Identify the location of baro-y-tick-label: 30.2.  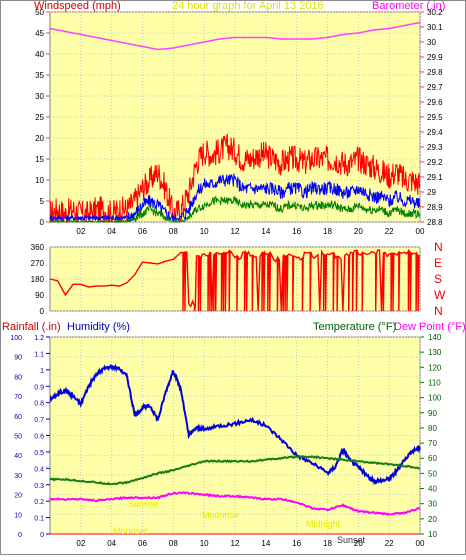
(435, 12).